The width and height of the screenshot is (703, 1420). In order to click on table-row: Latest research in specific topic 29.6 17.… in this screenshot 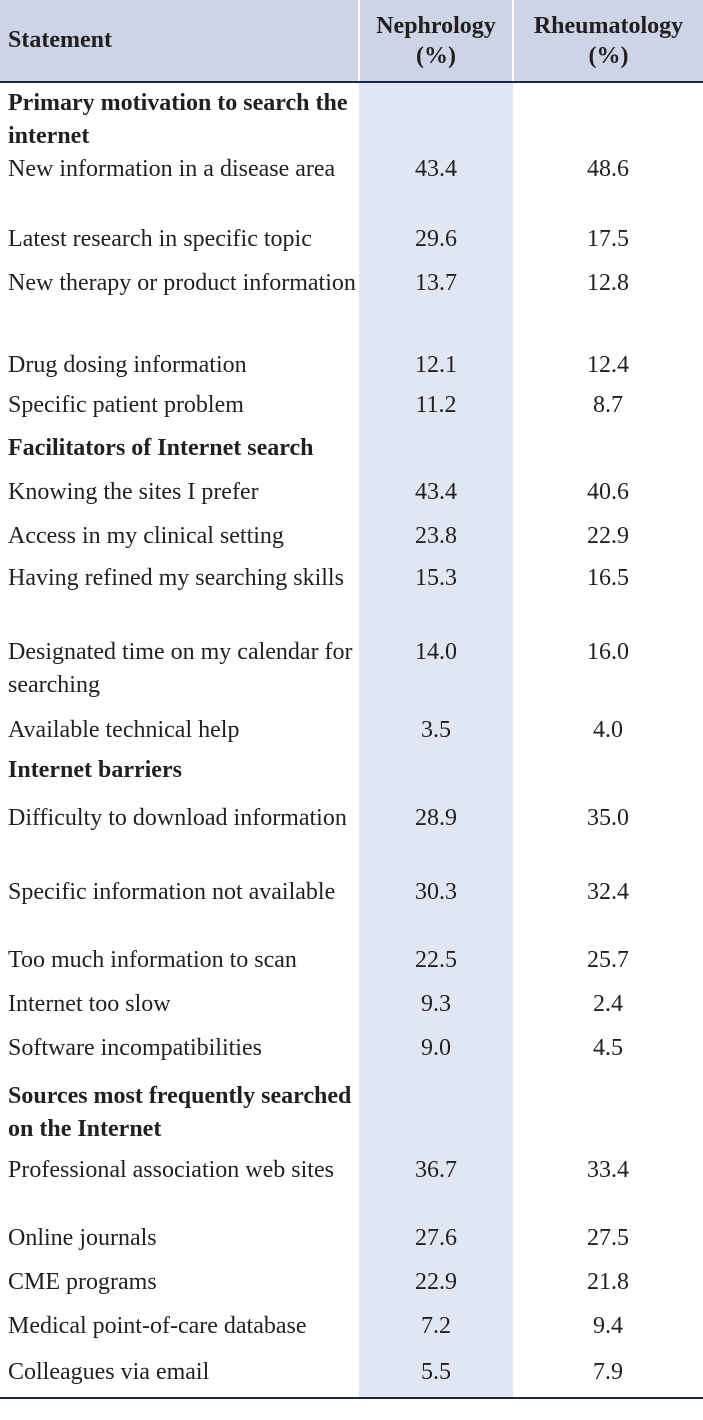, I will do `click(351, 243)`.